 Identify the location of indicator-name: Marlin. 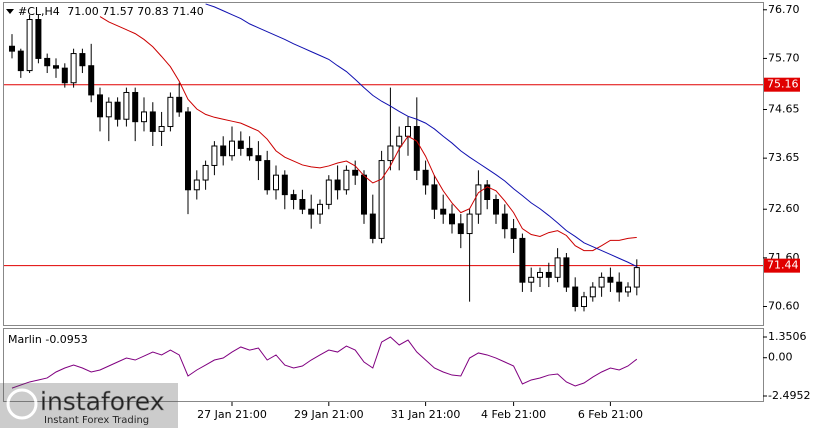
(25, 339).